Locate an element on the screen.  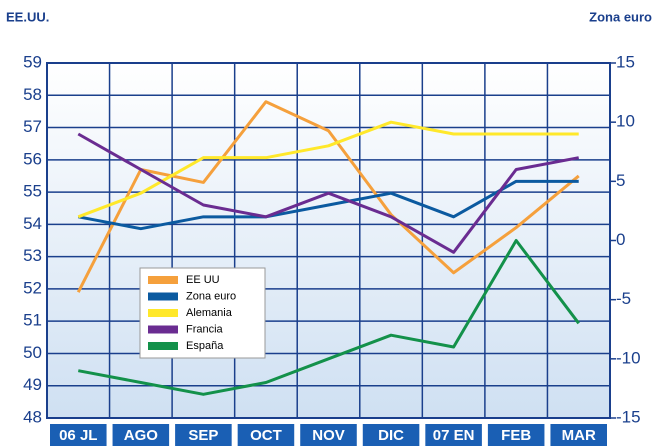
x-tick-label: OCT is located at coordinates (266, 435).